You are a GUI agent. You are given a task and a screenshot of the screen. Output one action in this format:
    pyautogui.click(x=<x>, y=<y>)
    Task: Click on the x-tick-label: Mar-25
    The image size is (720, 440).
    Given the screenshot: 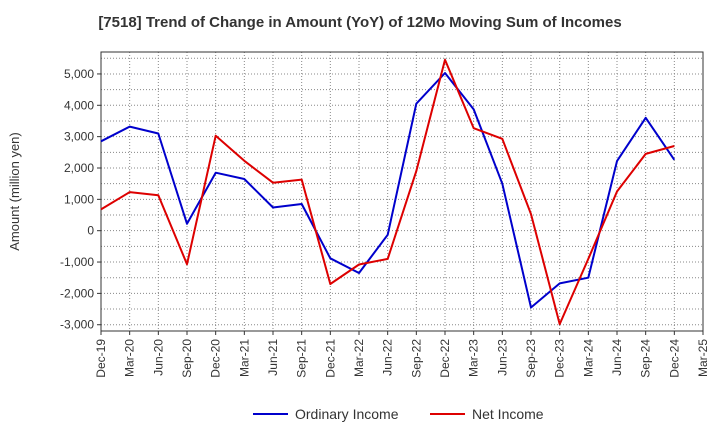 What is the action you would take?
    pyautogui.click(x=703, y=358)
    